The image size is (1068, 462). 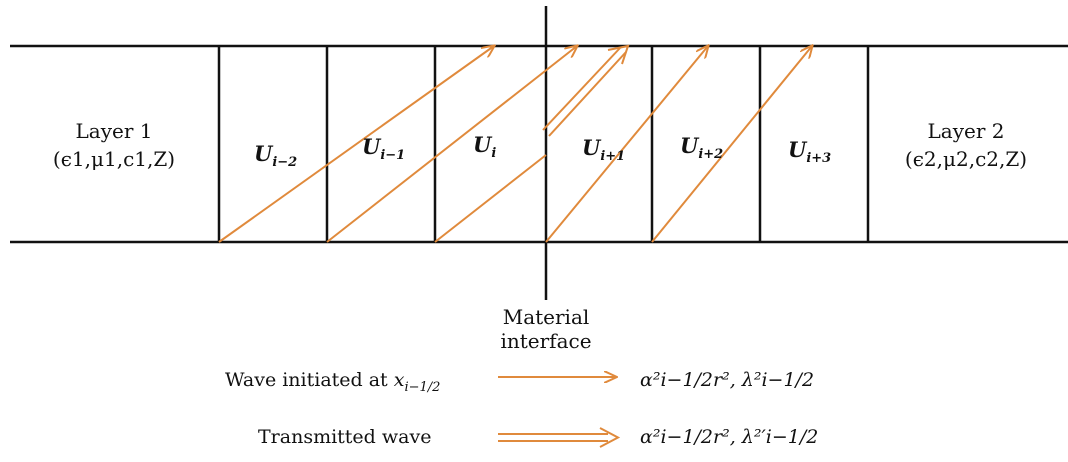 What do you see at coordinates (603, 149) in the screenshot?
I see `cell-label-u-i-plus-1: Ui+1` at bounding box center [603, 149].